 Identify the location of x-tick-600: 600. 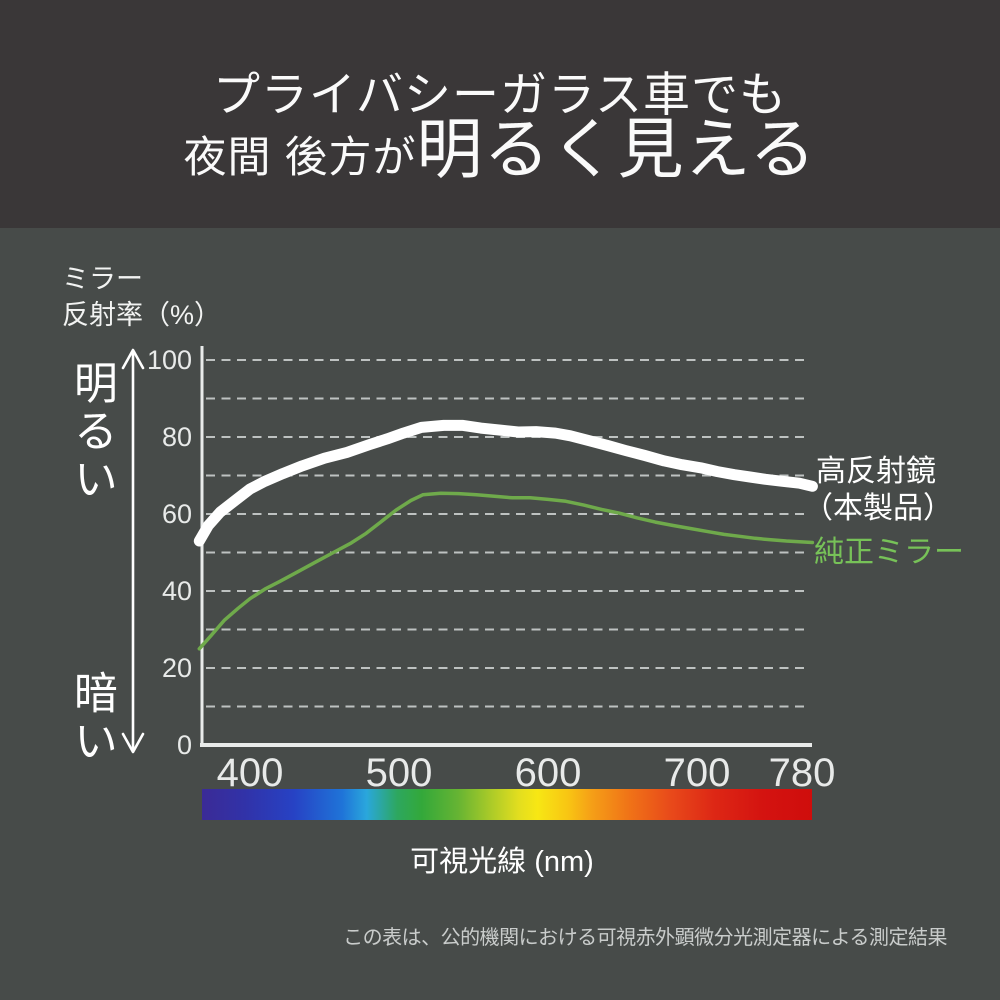
(548, 773).